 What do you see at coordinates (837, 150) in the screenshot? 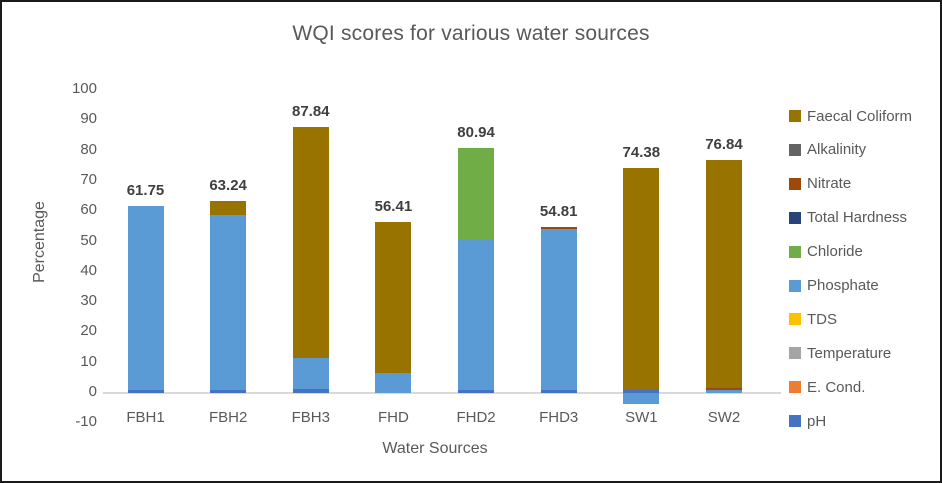
I see `legend-label: Alkalinity` at bounding box center [837, 150].